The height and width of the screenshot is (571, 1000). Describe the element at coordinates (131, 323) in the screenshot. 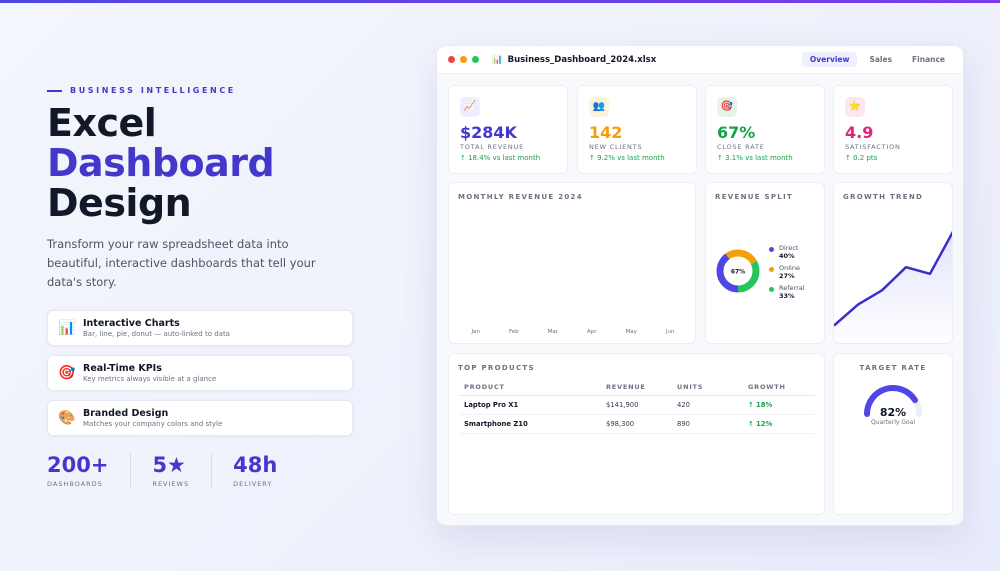

I see `feature-title: Interactive Charts` at that location.